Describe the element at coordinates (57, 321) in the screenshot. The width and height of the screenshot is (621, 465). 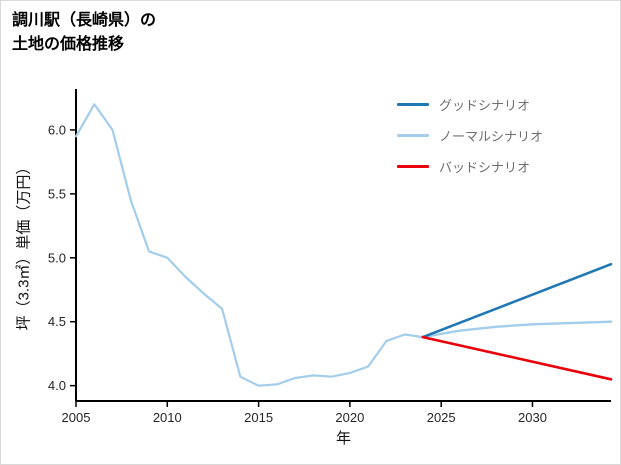
I see `y-tick-label: 4.5` at that location.